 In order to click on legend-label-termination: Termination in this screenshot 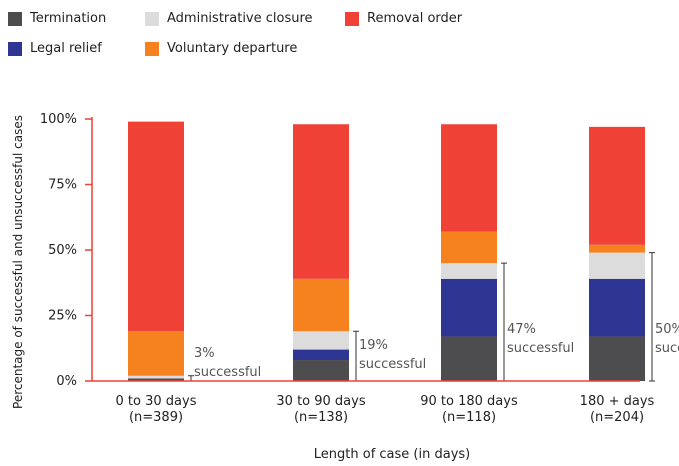, I will do `click(68, 18)`.